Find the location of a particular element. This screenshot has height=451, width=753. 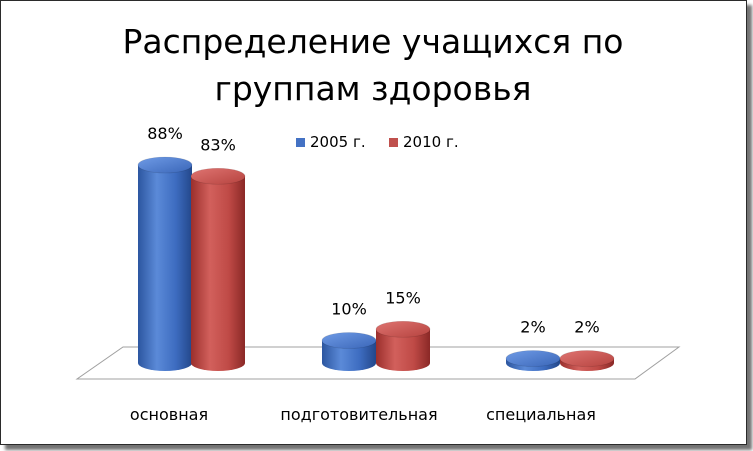

category-label-podgotovitelnaya: подготовительная is located at coordinates (358, 414).